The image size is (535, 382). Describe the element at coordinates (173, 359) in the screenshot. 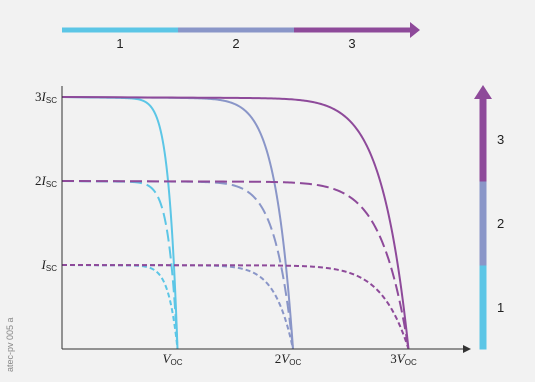

I see `x-tick-1: VOC` at that location.